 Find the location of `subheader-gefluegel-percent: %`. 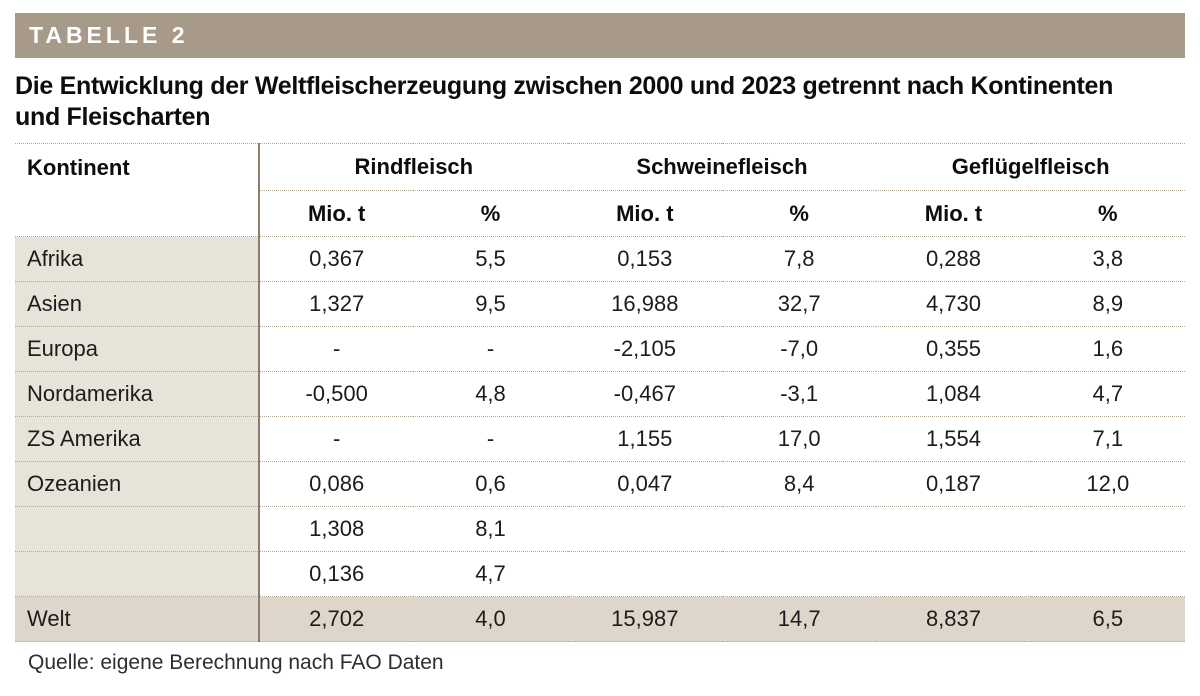

subheader-gefluegel-percent: % is located at coordinates (1107, 213).